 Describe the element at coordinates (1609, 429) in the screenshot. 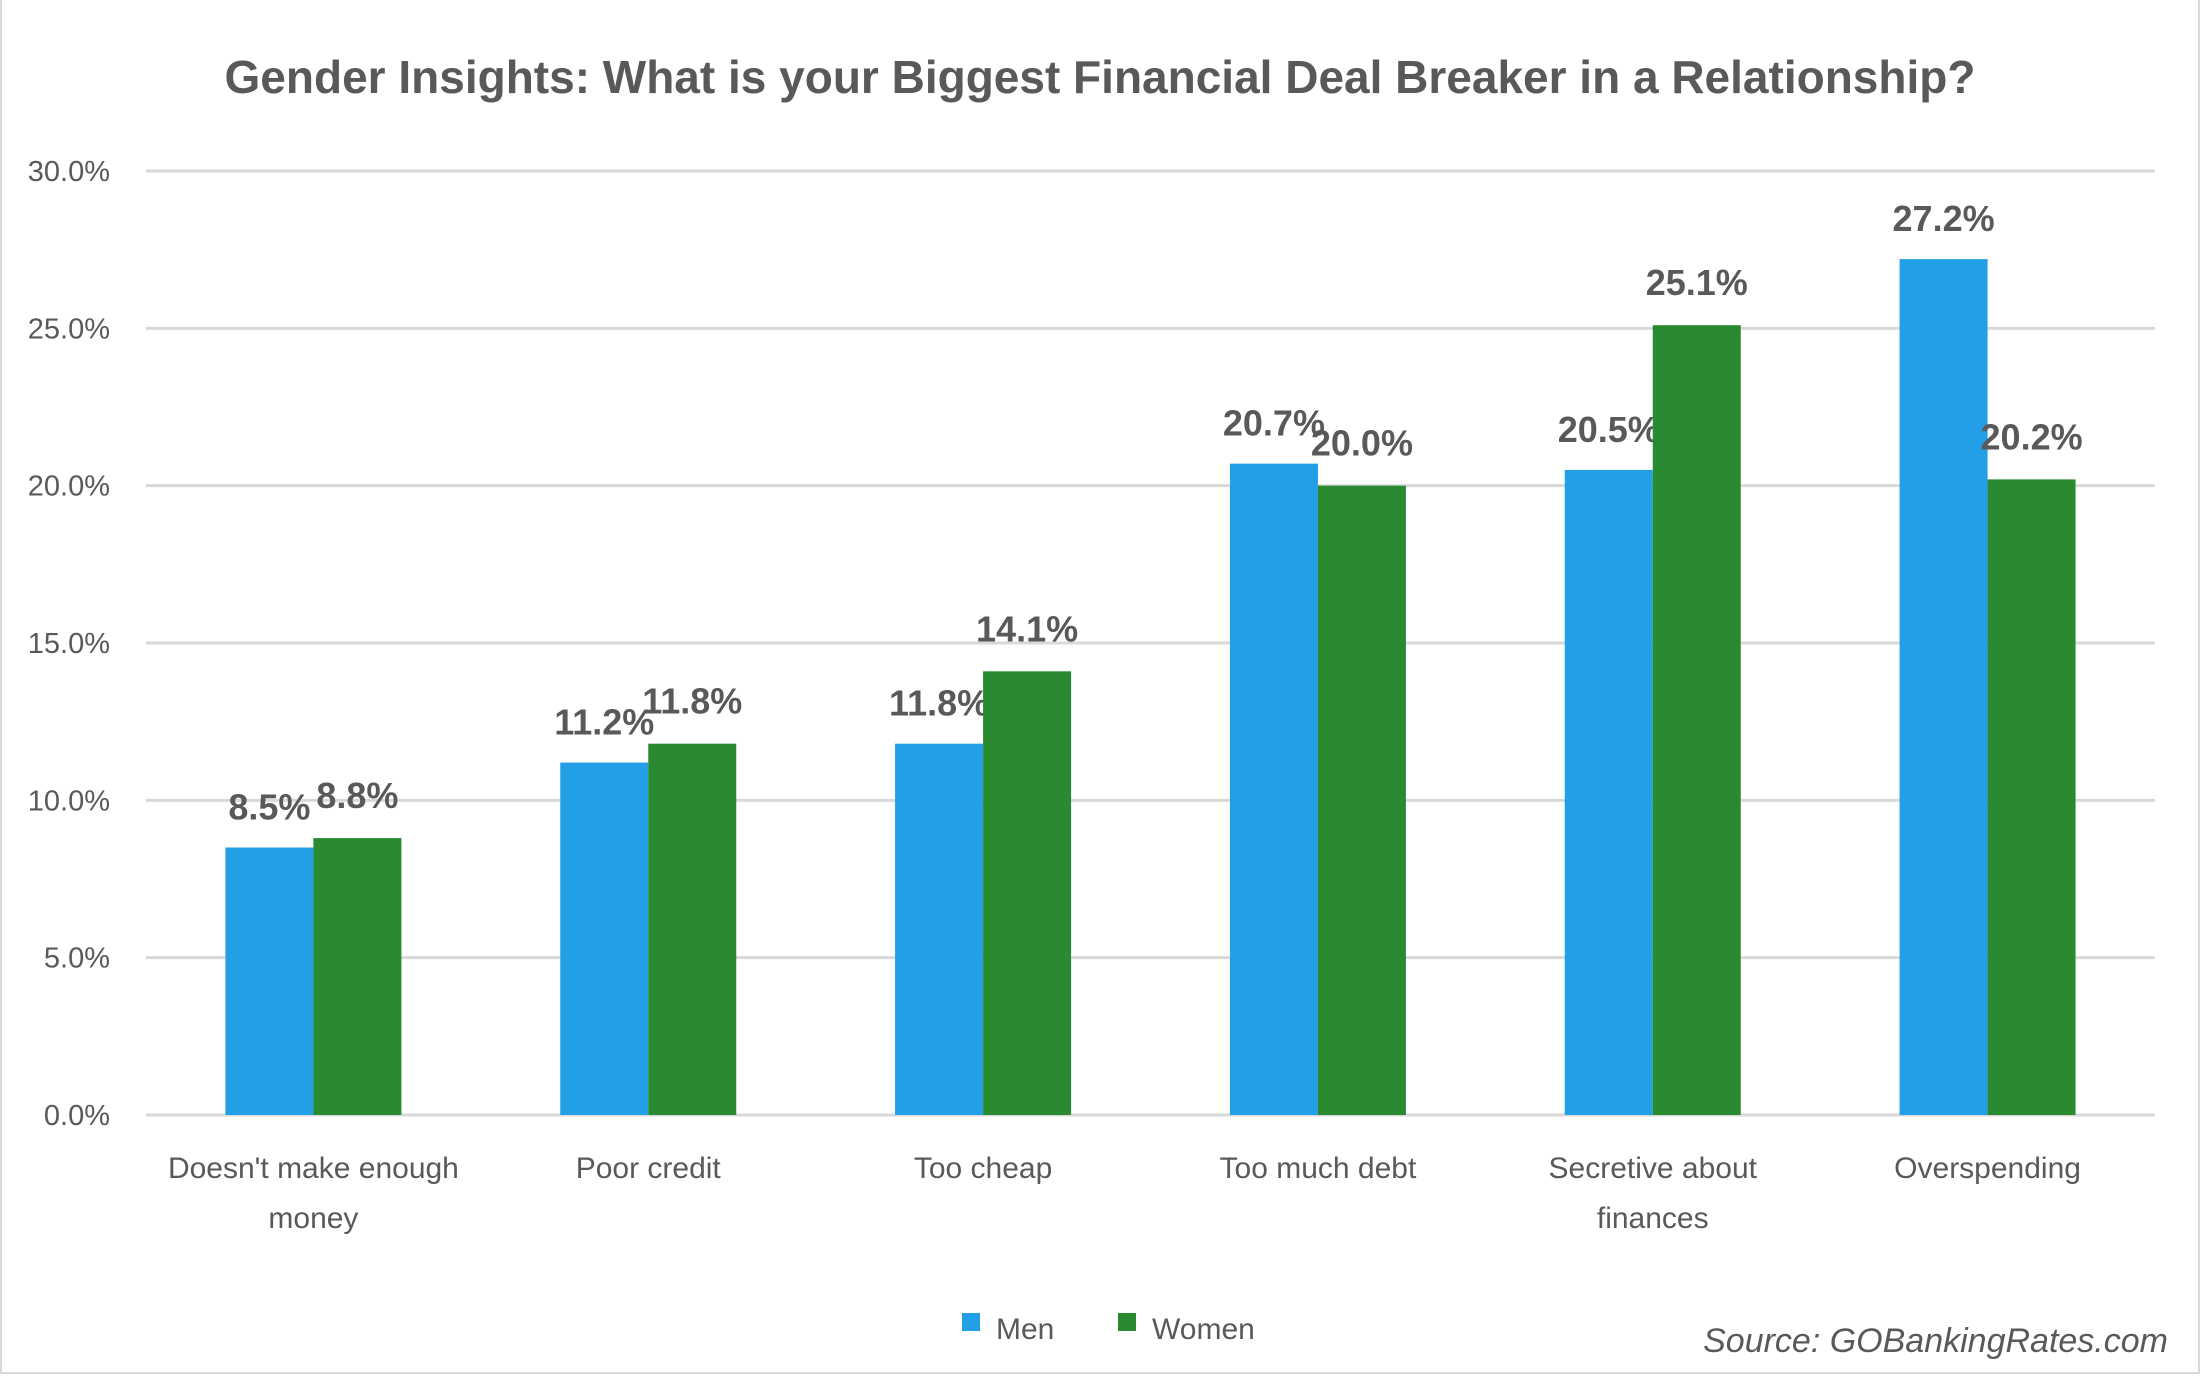

I see `data-label: 20.5%` at that location.